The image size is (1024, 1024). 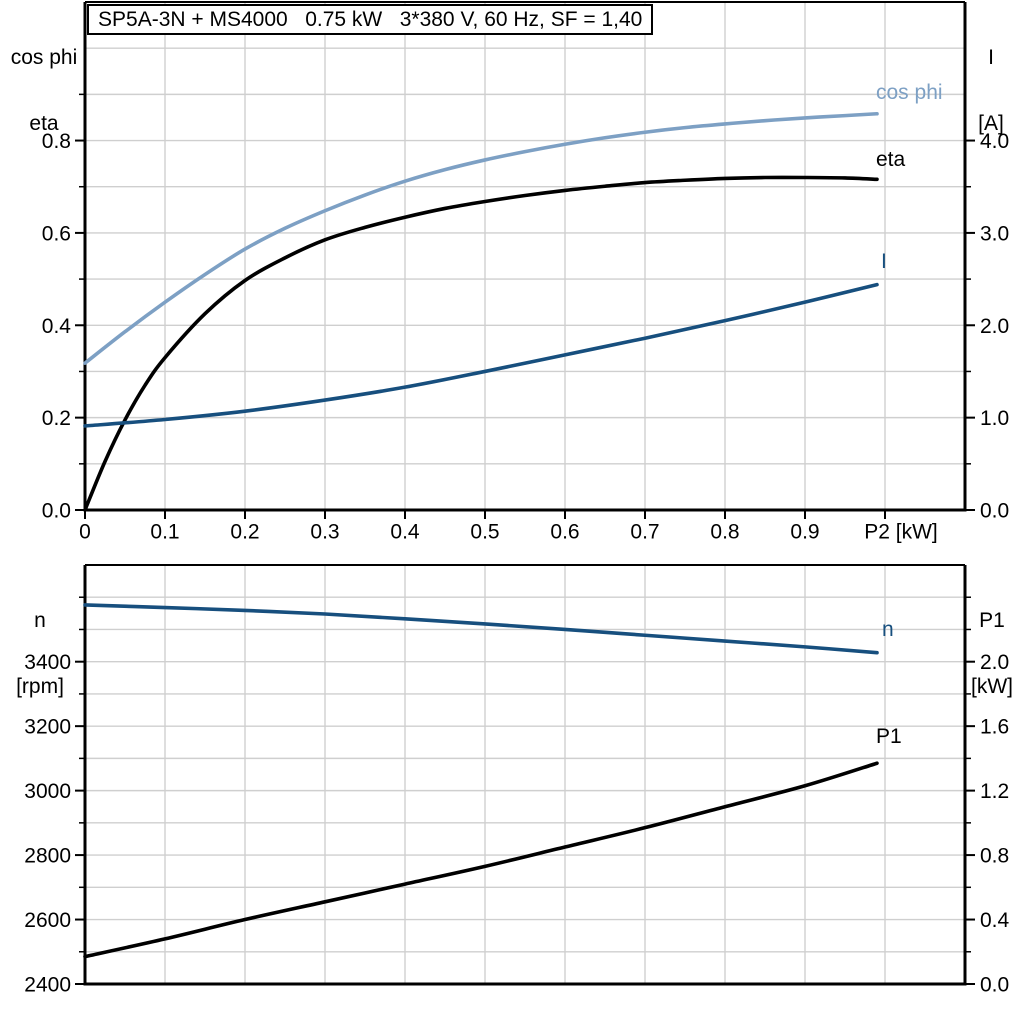 I want to click on right-tick-label: 0.8, so click(x=994, y=856).